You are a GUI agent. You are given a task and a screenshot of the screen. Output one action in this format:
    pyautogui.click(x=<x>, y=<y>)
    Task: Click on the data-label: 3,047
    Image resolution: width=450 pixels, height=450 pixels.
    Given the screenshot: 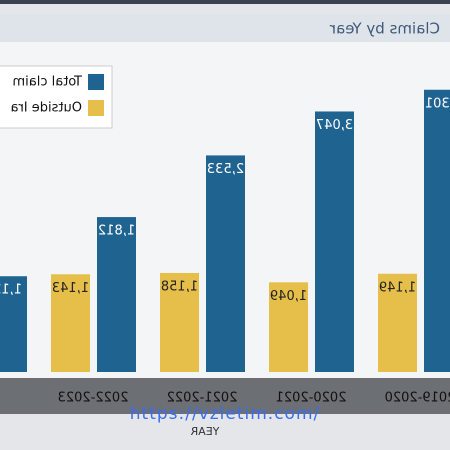 What is the action you would take?
    pyautogui.click(x=334, y=125)
    